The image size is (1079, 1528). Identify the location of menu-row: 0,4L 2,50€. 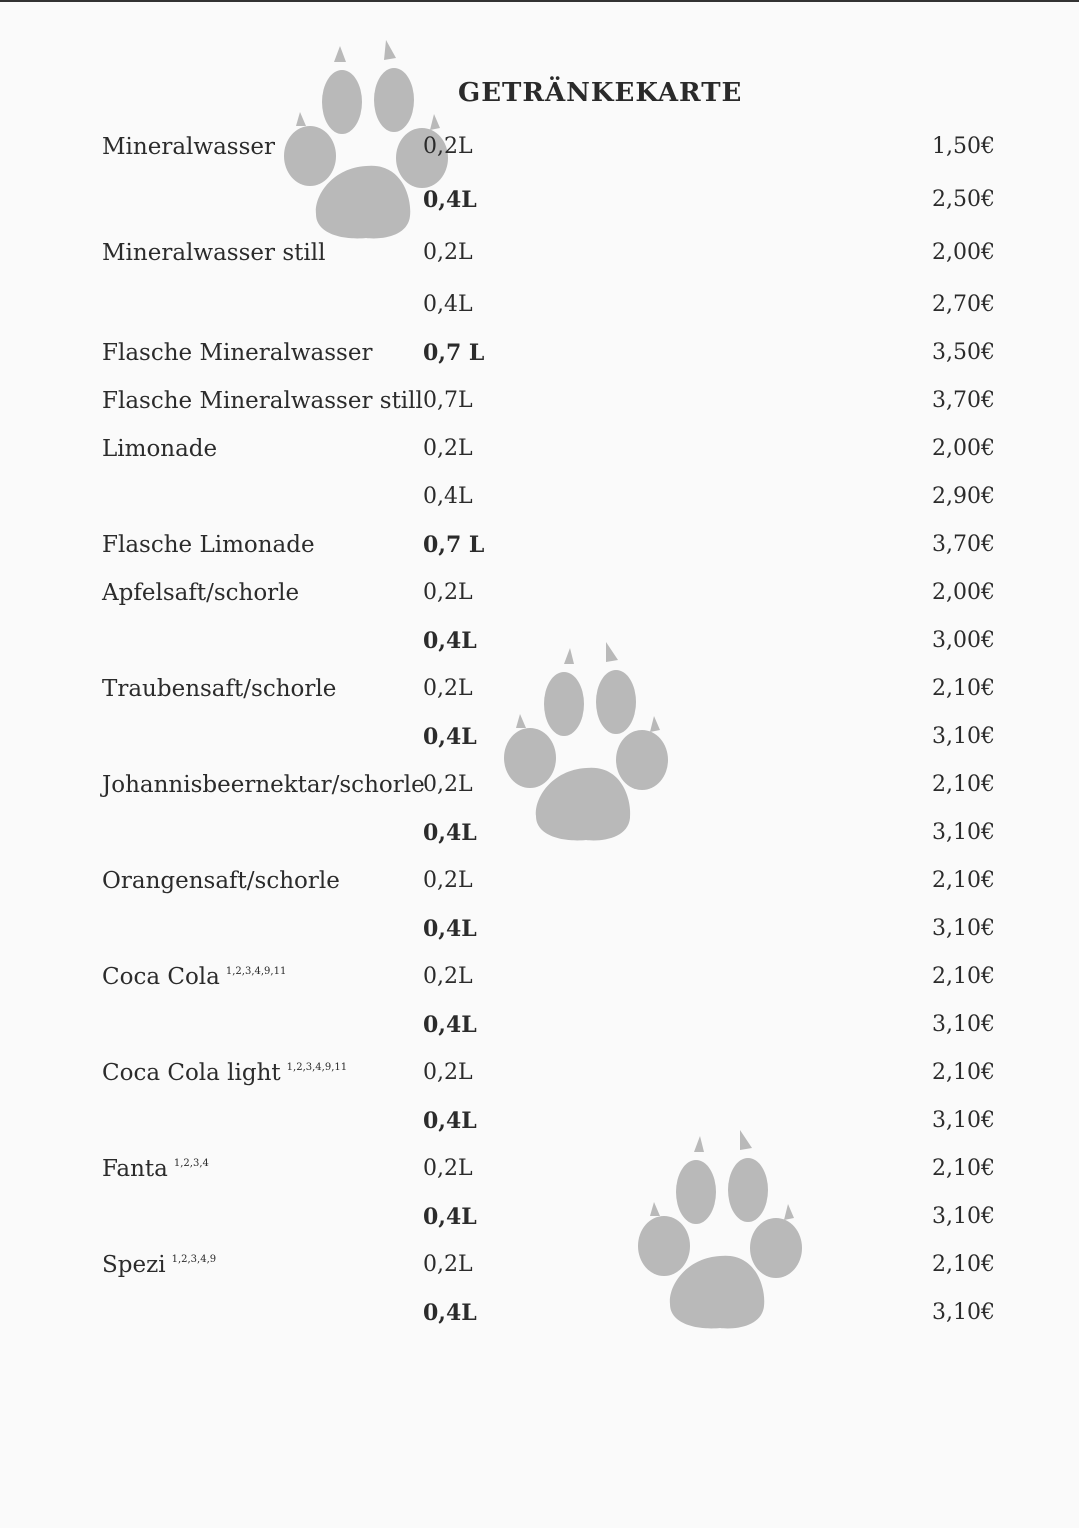
(539, 207).